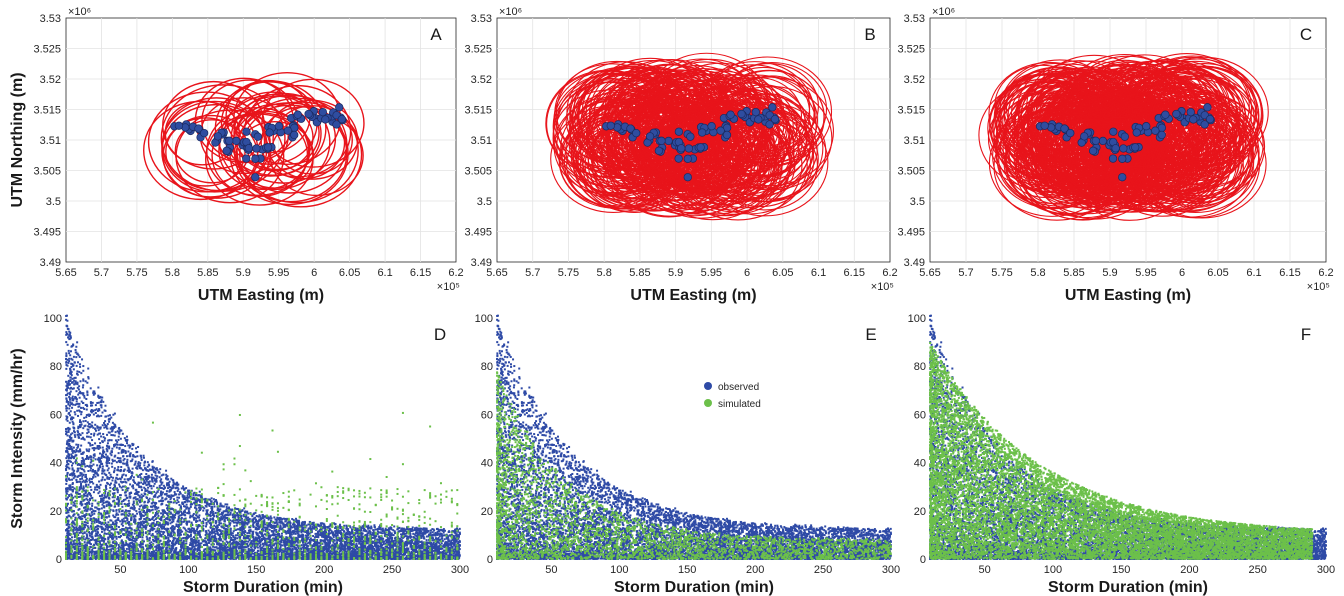 Image resolution: width=1344 pixels, height=596 pixels. I want to click on x-tick-label: 5.85, so click(639, 273).